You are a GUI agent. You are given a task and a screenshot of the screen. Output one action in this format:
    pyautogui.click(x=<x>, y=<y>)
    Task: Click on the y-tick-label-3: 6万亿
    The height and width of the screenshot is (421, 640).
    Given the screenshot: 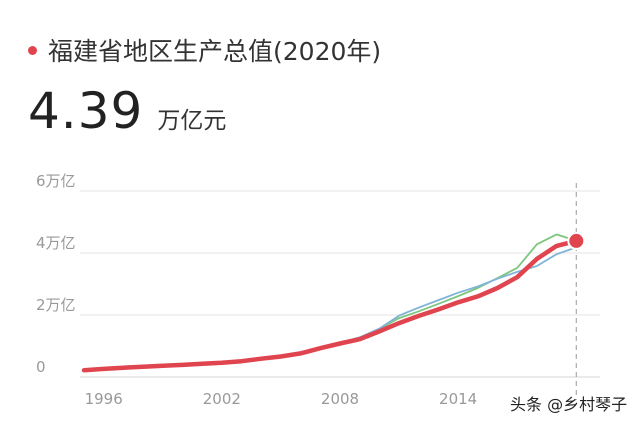 What is the action you would take?
    pyautogui.click(x=56, y=181)
    